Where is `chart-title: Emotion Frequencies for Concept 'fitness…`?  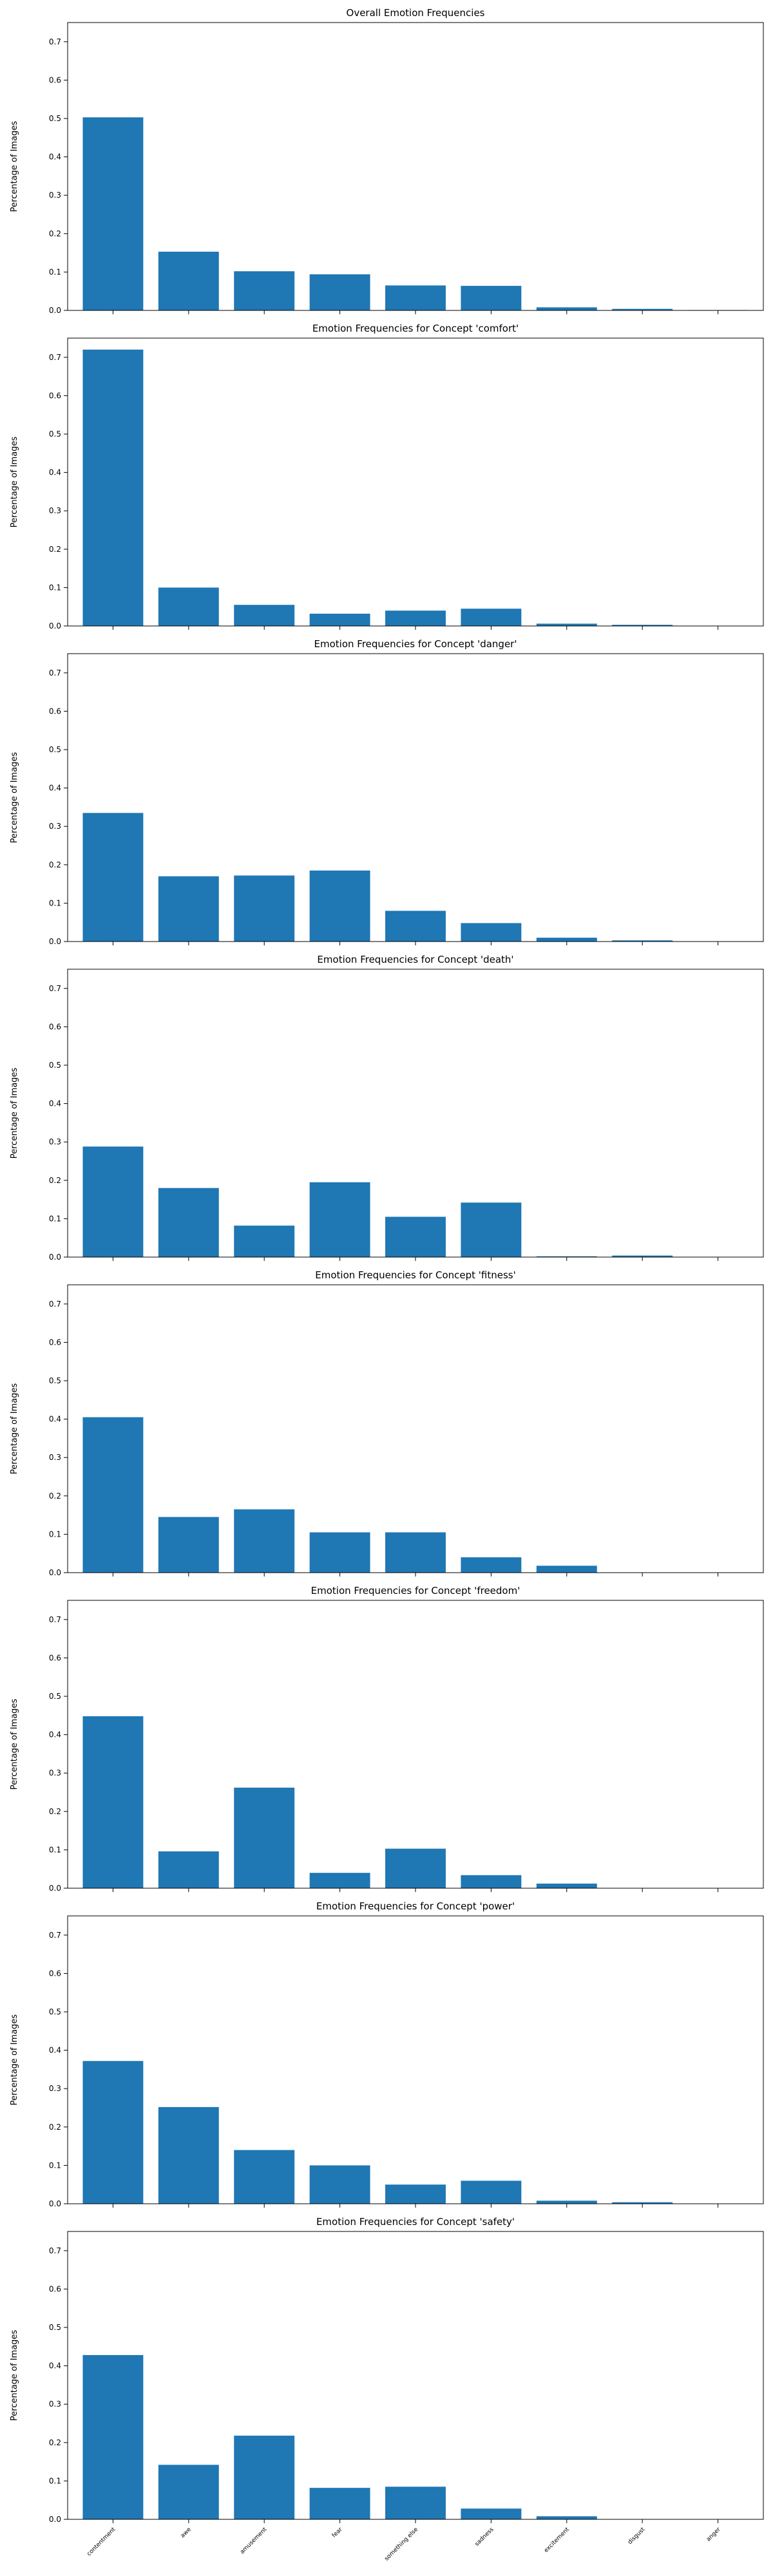
chart-title: Emotion Frequencies for Concept 'fitness… is located at coordinates (415, 1275).